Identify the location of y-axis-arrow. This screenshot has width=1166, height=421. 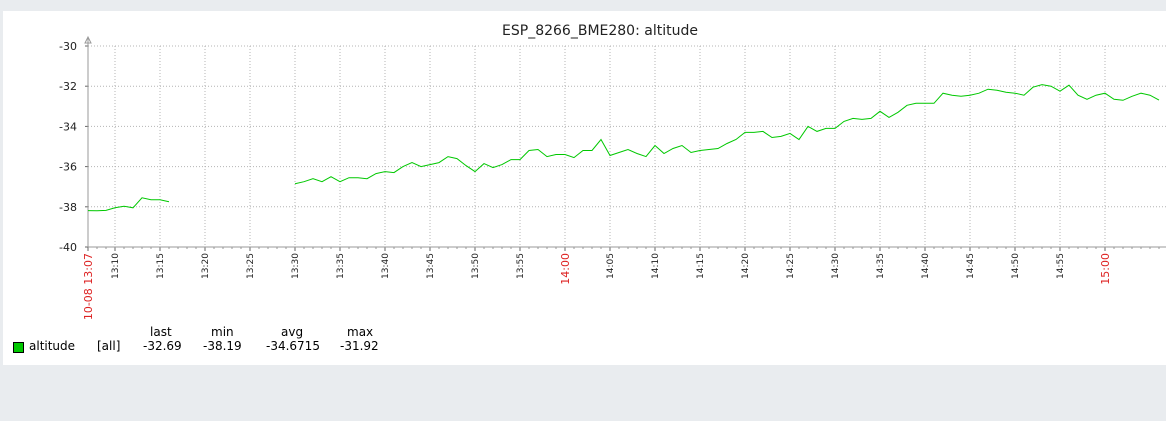
(88, 39).